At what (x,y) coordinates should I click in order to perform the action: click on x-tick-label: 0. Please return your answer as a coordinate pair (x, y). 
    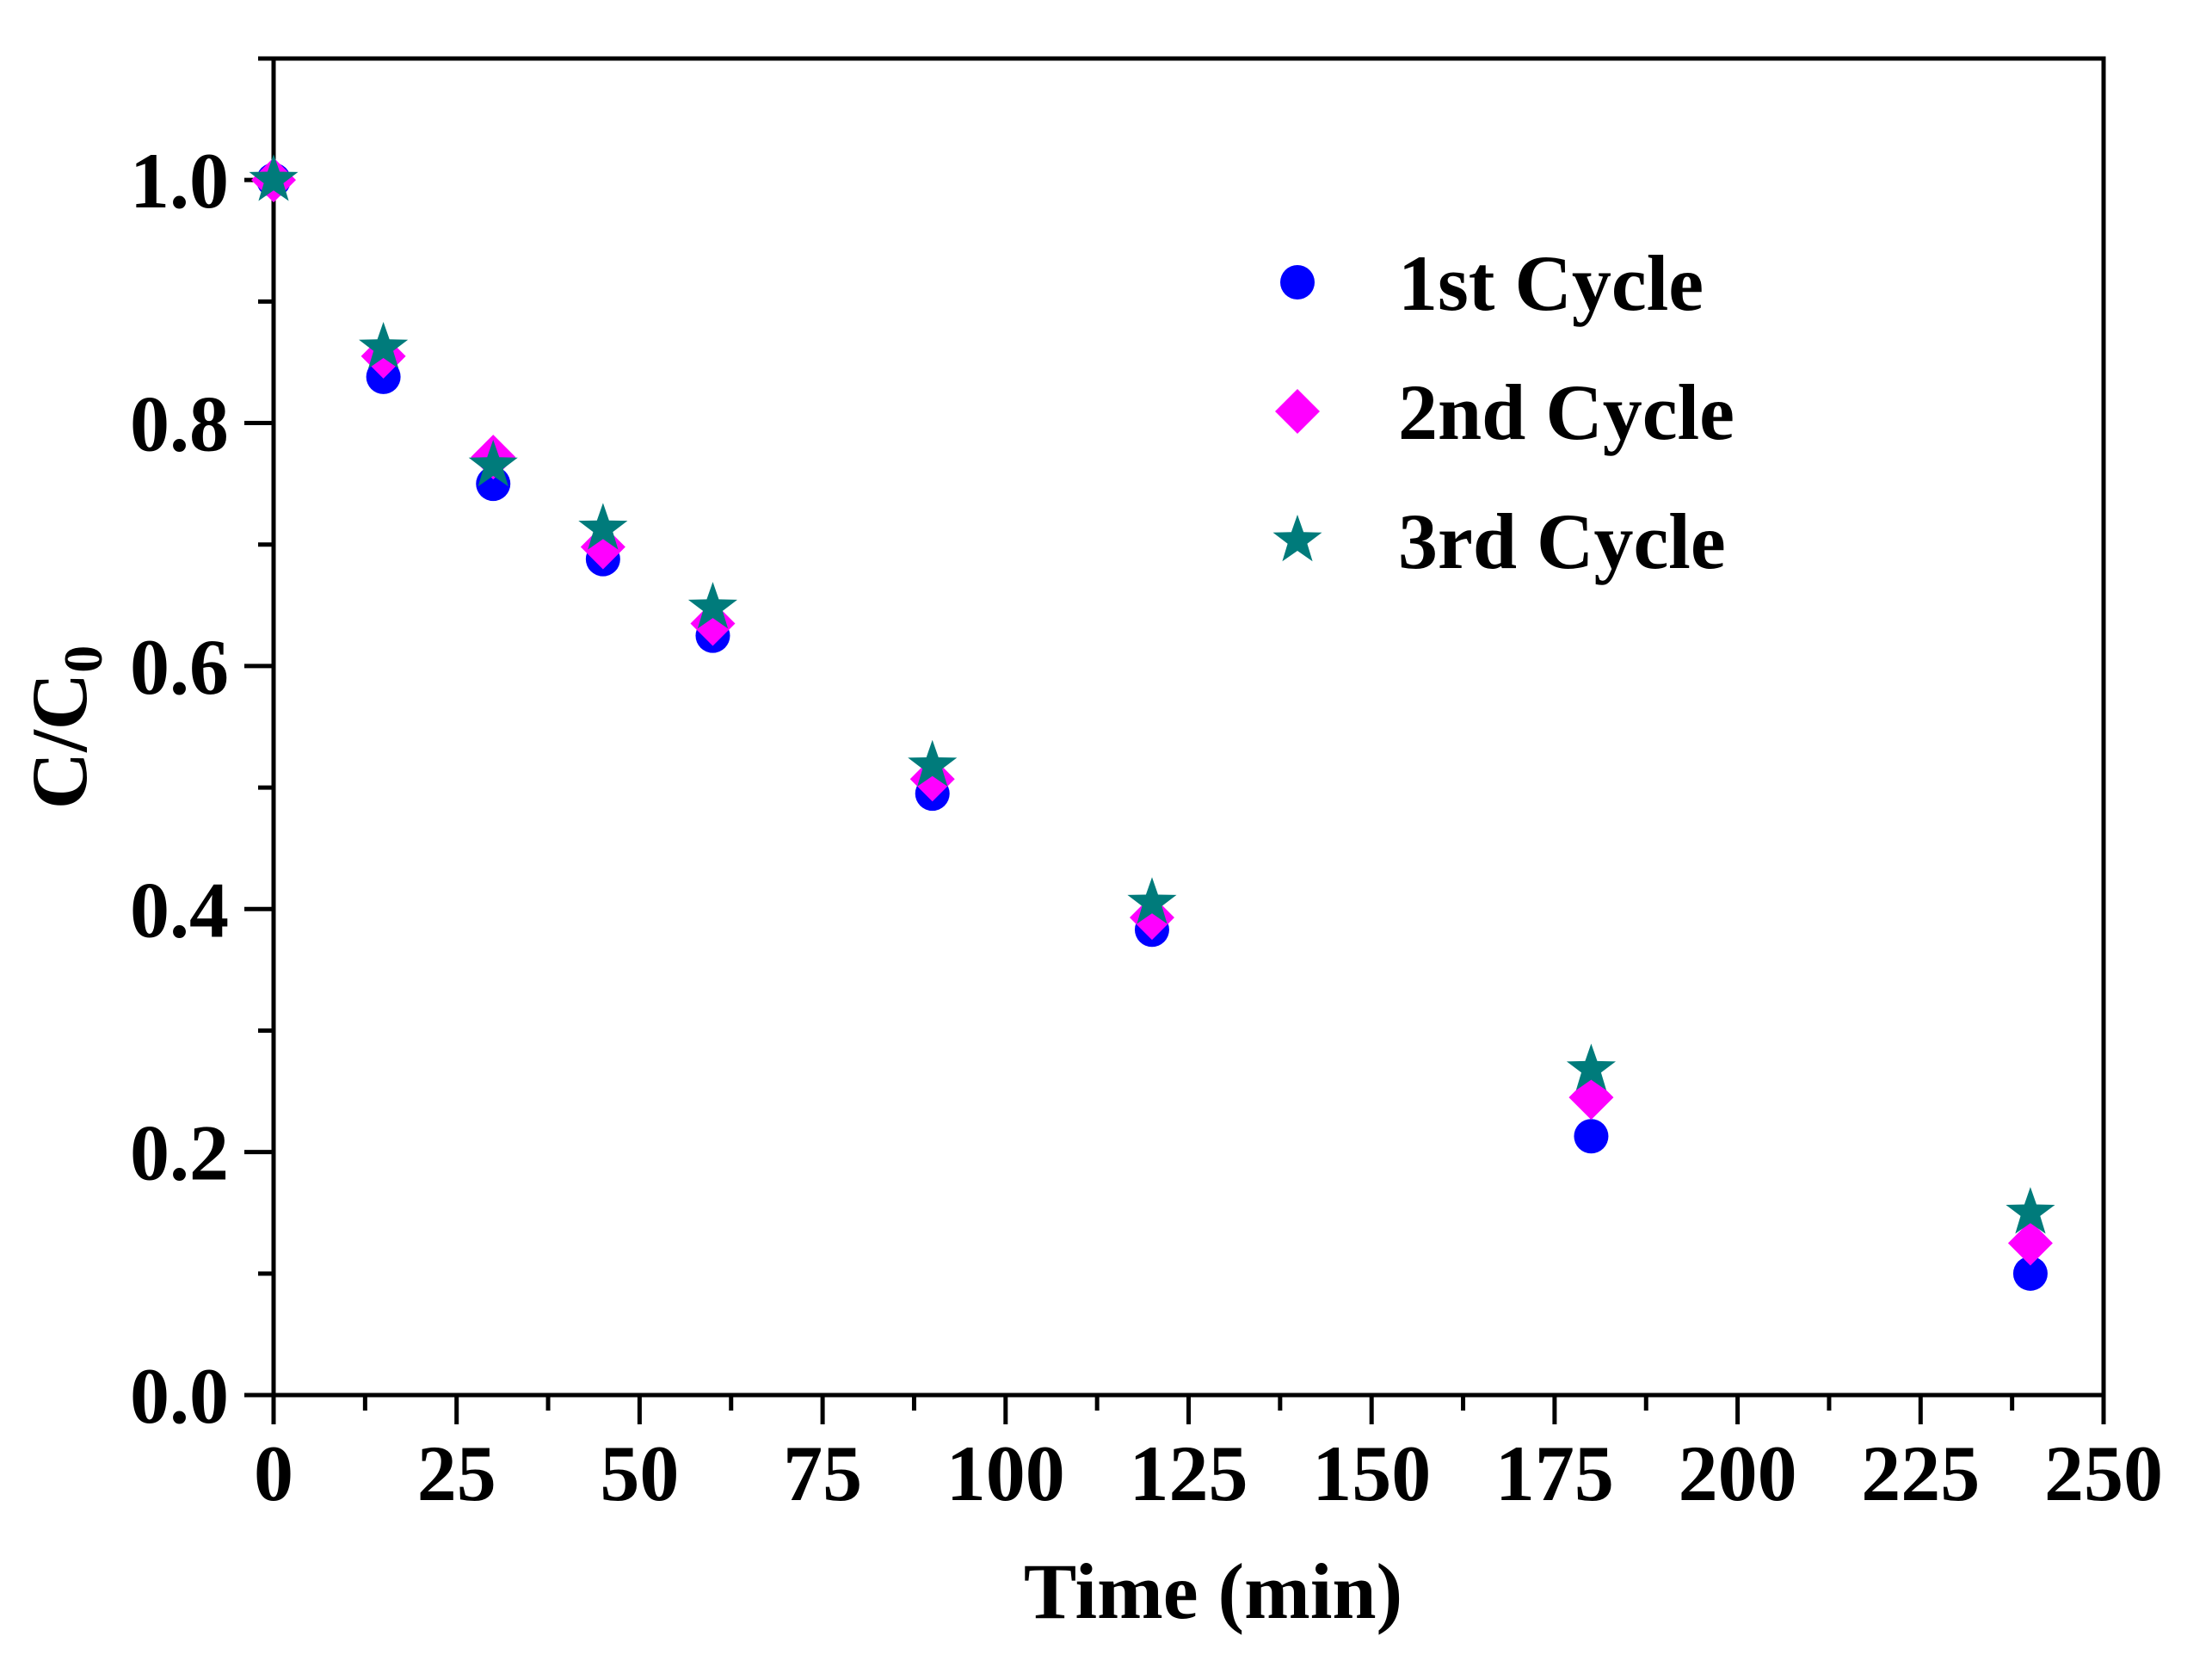
    Looking at the image, I should click on (273, 1473).